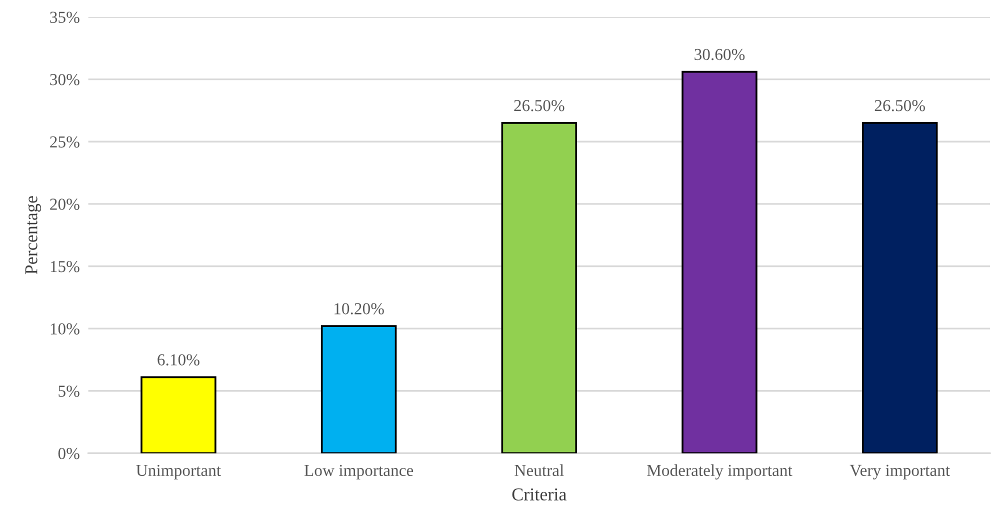 The height and width of the screenshot is (515, 992). I want to click on y-tick-label: 5%, so click(69, 391).